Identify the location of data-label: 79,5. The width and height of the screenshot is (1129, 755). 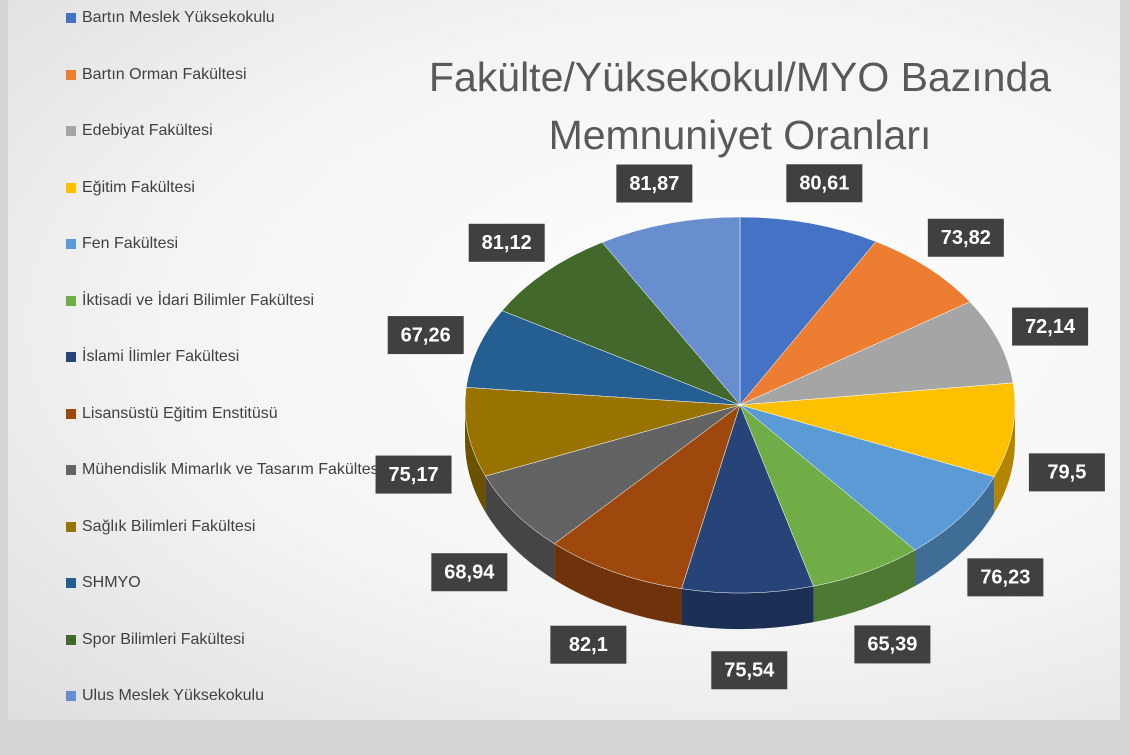
(1066, 473).